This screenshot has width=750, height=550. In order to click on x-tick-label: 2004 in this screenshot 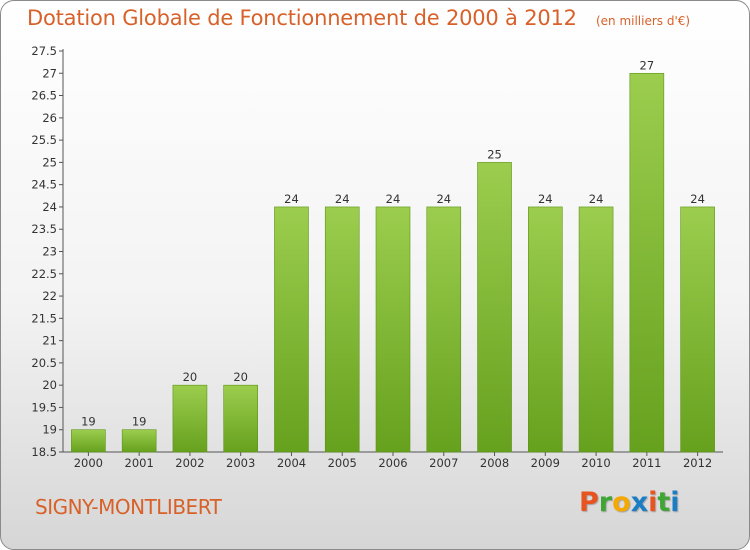, I will do `click(291, 463)`.